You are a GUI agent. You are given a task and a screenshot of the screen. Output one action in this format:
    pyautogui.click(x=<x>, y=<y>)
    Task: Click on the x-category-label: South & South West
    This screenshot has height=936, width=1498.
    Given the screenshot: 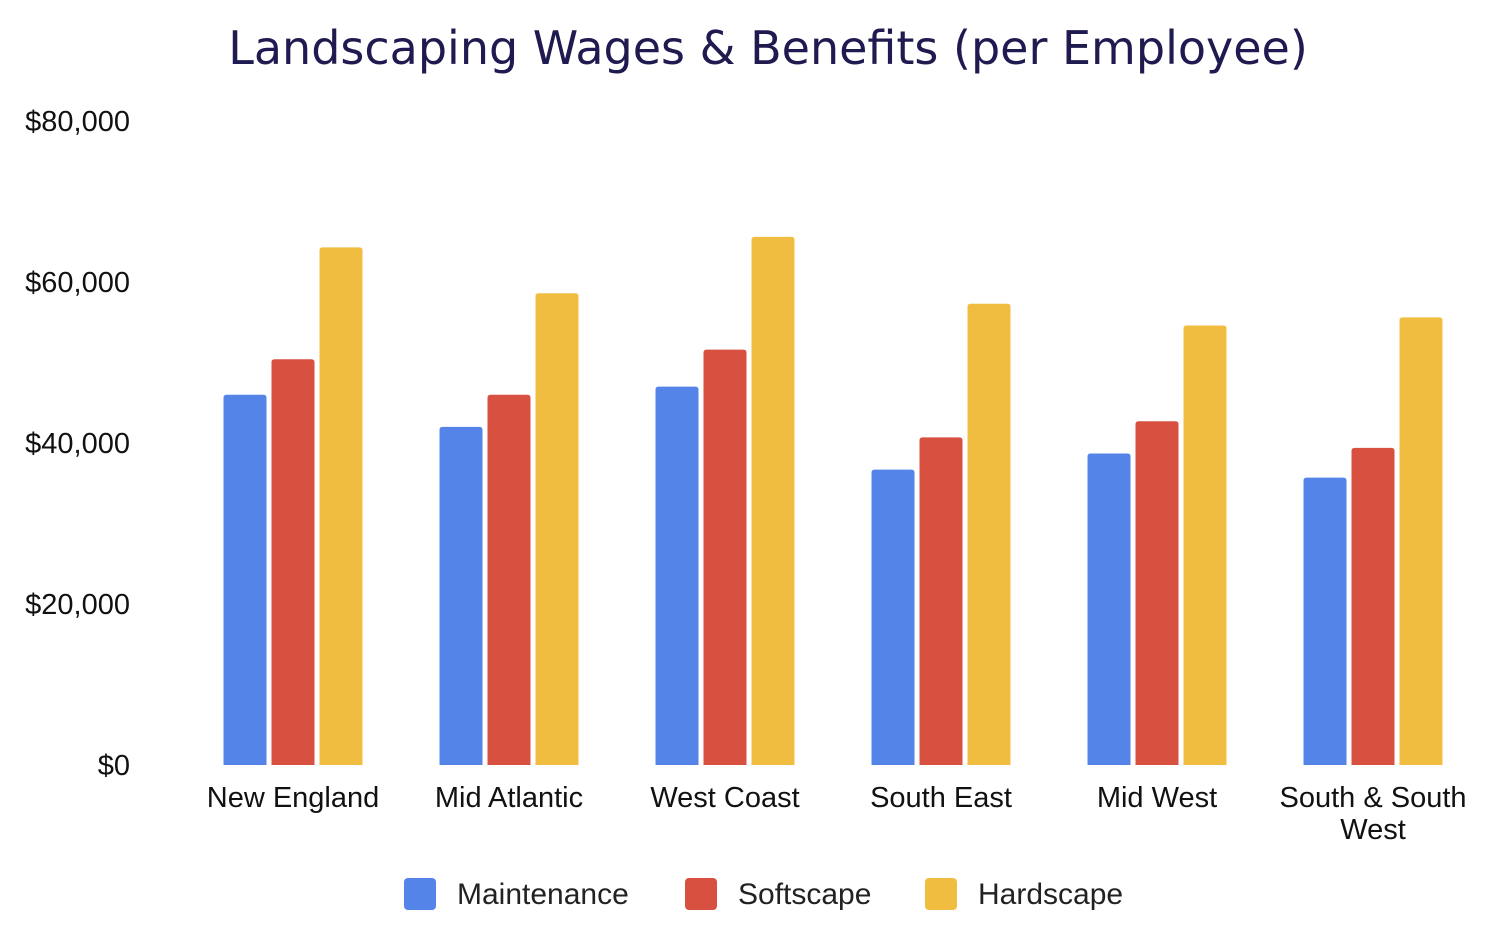 What is the action you would take?
    pyautogui.click(x=1372, y=814)
    